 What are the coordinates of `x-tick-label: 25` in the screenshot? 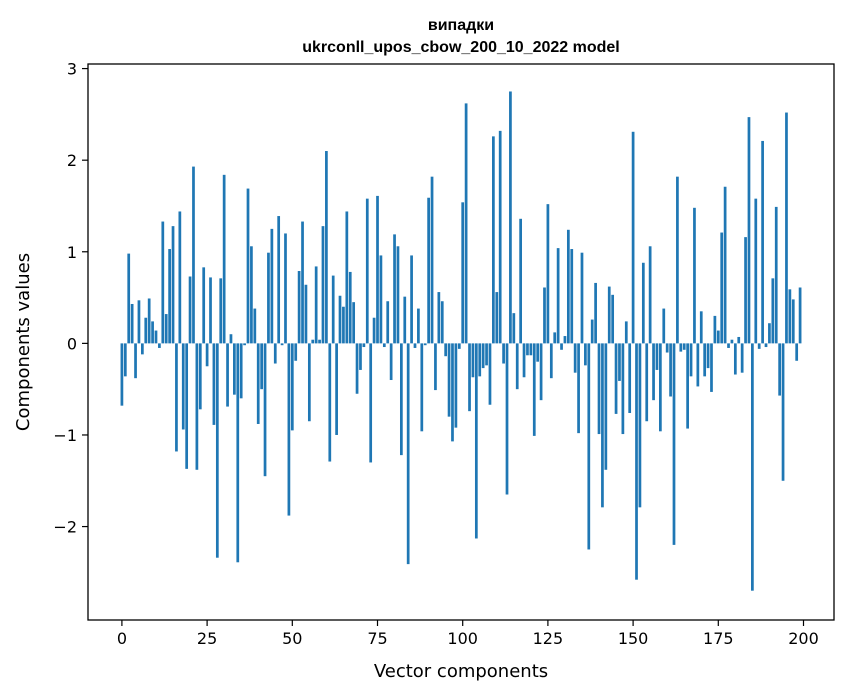 It's located at (207, 638).